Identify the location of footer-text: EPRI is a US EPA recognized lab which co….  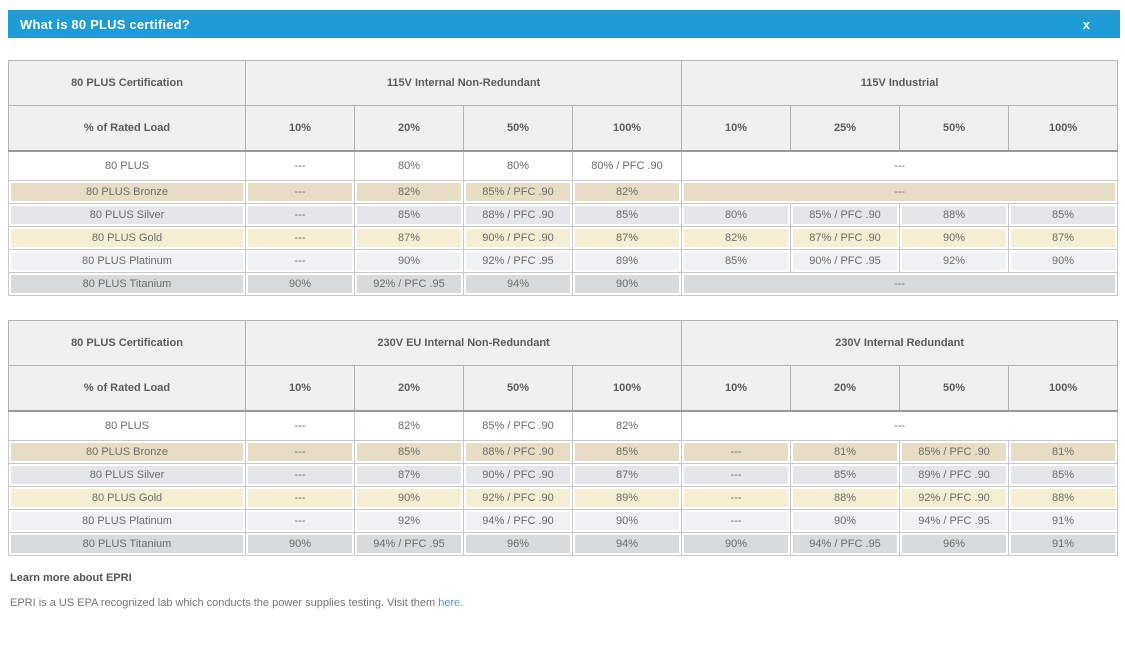
(567, 603).